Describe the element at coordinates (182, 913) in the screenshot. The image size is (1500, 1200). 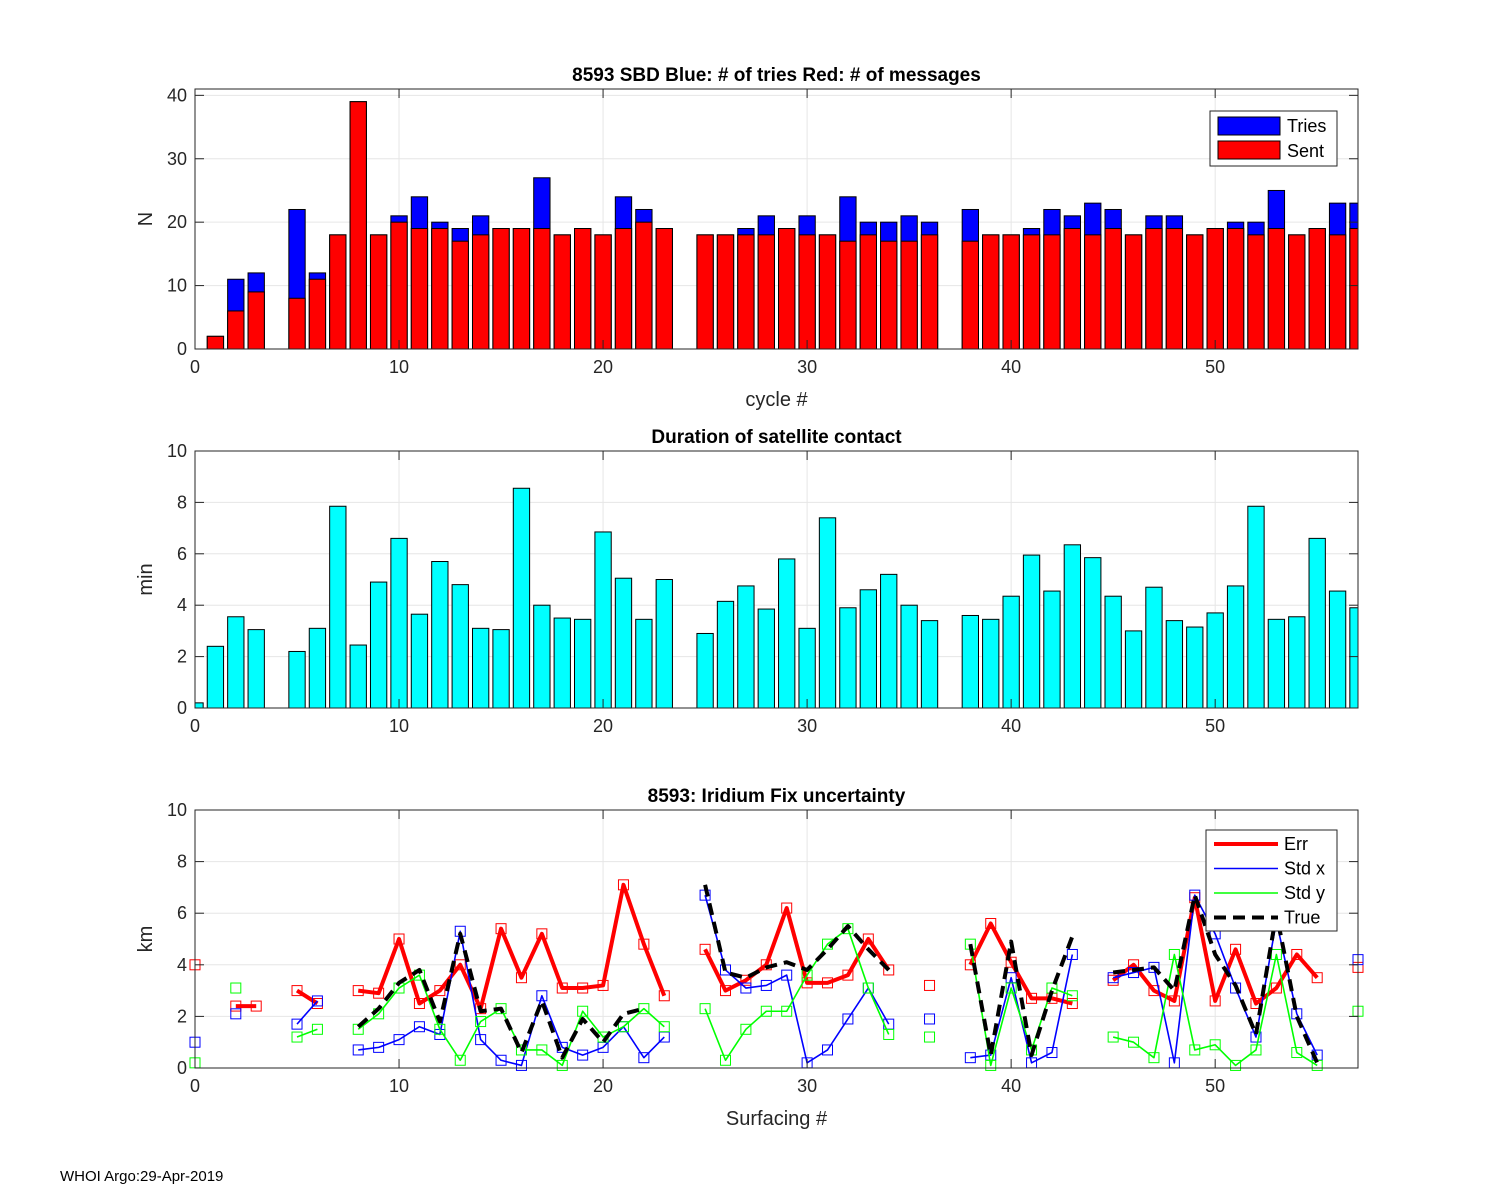
I see `y-tick-label: 6` at that location.